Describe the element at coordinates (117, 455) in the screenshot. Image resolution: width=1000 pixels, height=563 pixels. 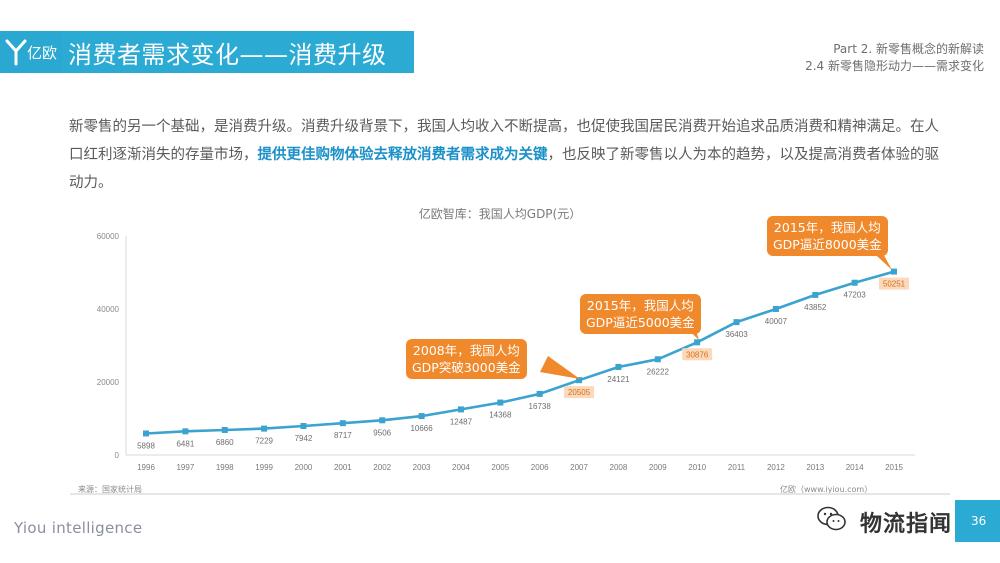
I see `y-tick-label: 0` at that location.